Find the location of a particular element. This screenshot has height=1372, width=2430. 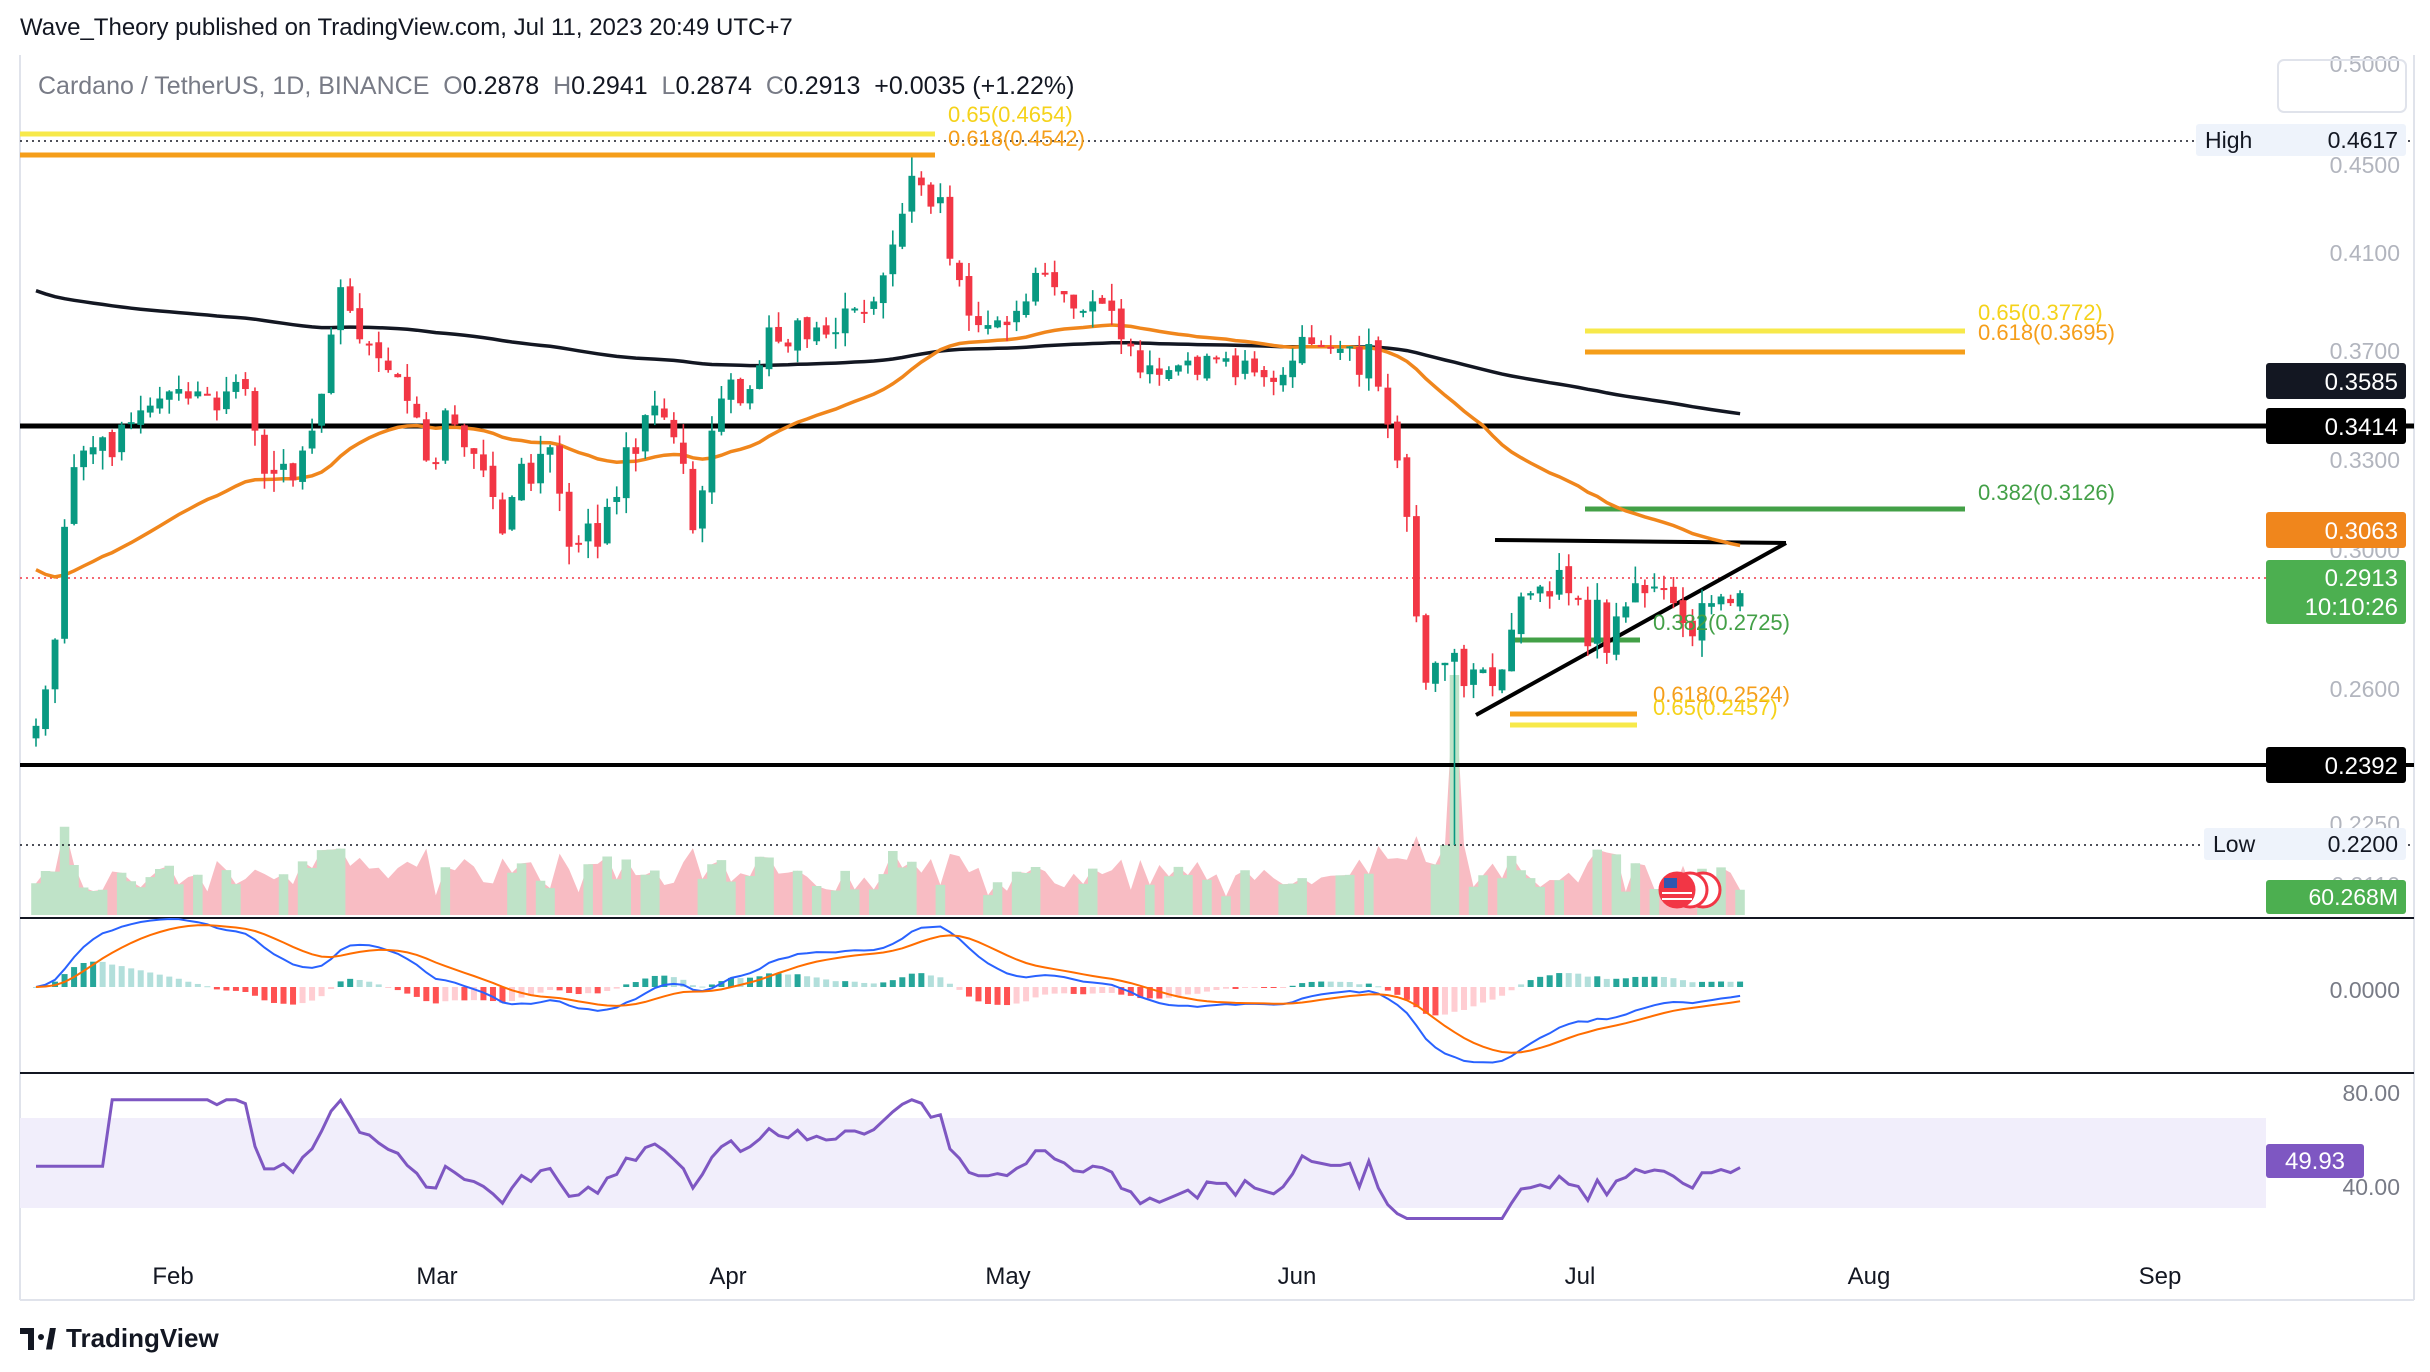

close-label: C is located at coordinates (774, 86).